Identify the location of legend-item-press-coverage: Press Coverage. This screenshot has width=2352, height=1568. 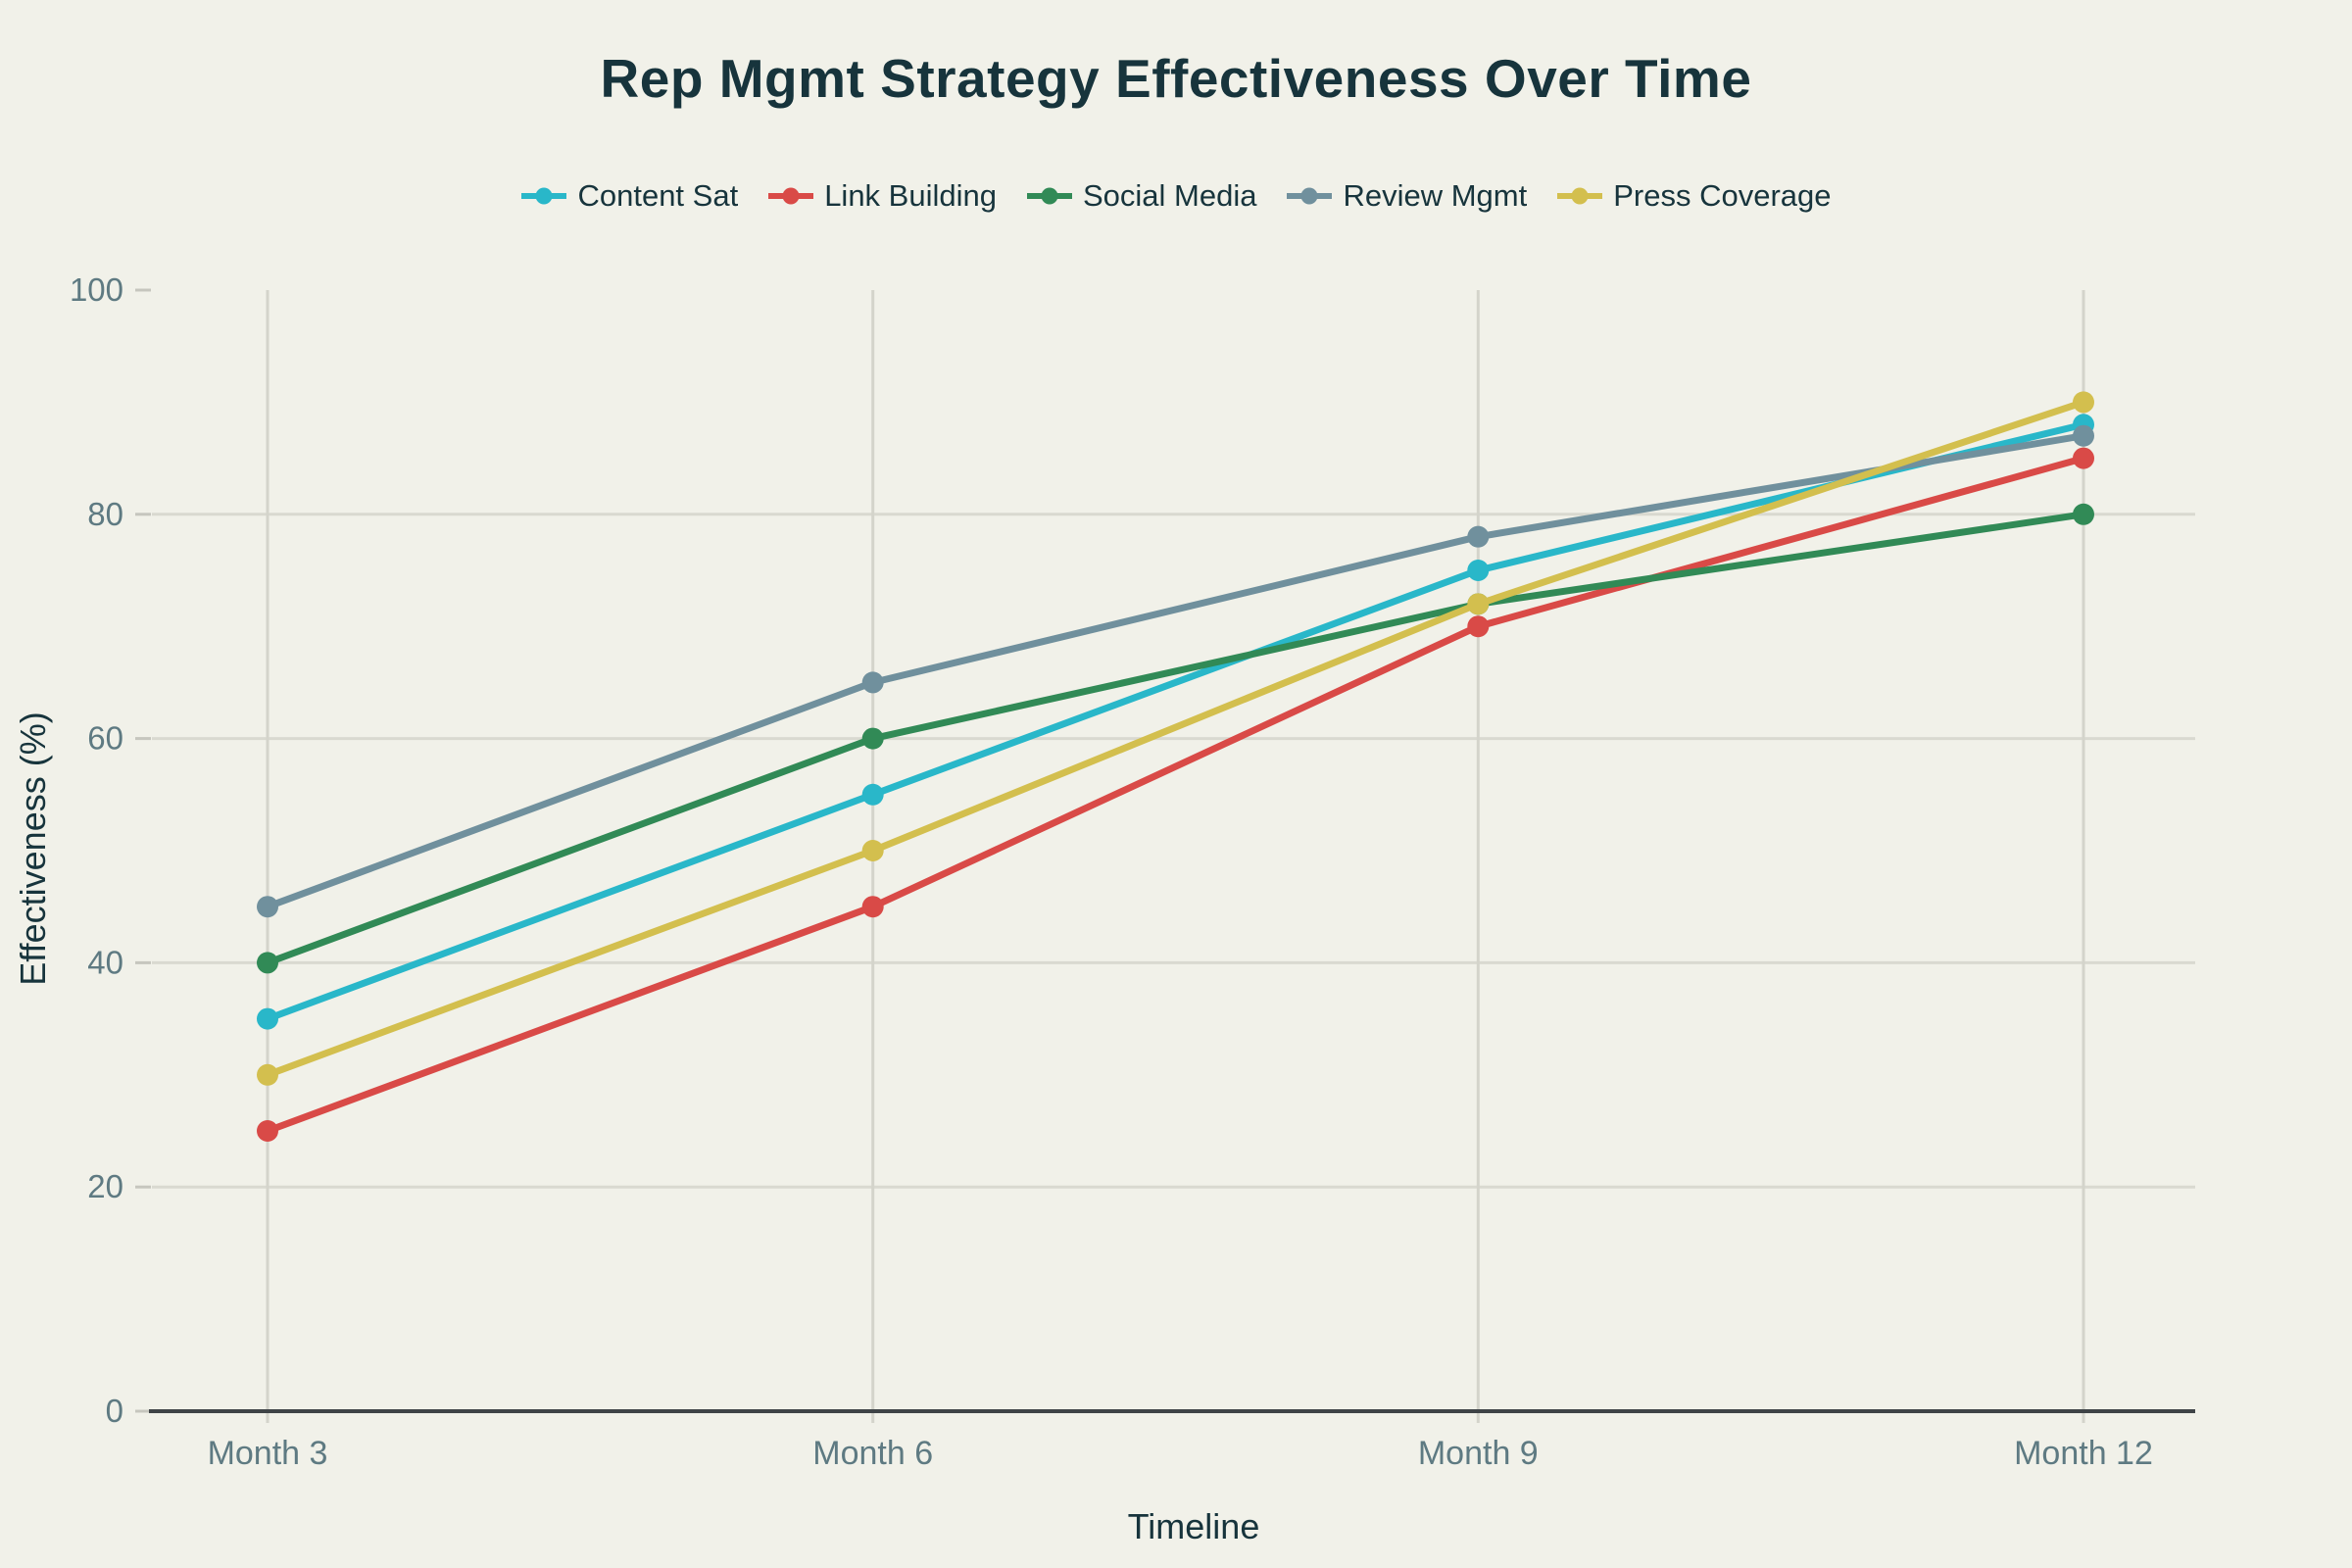
(1694, 196).